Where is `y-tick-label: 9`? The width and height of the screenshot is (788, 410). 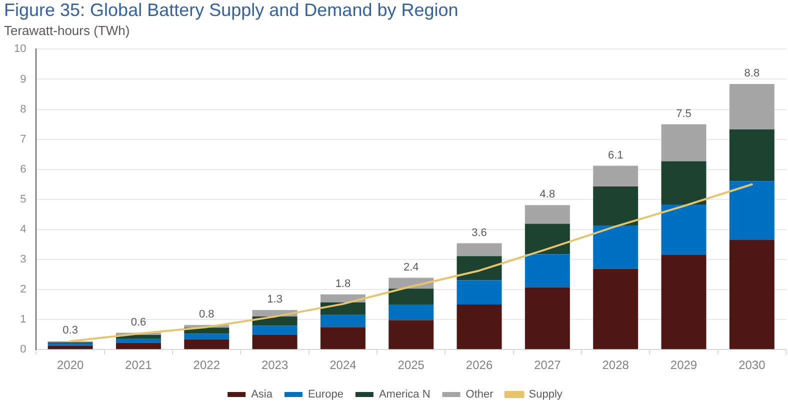 y-tick-label: 9 is located at coordinates (23, 79).